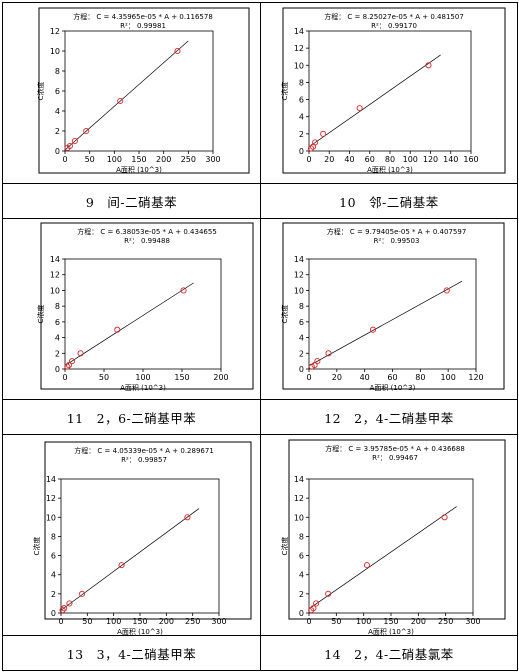 This screenshot has width=519, height=672. I want to click on r2-label: R²： 0.99857, so click(144, 460).